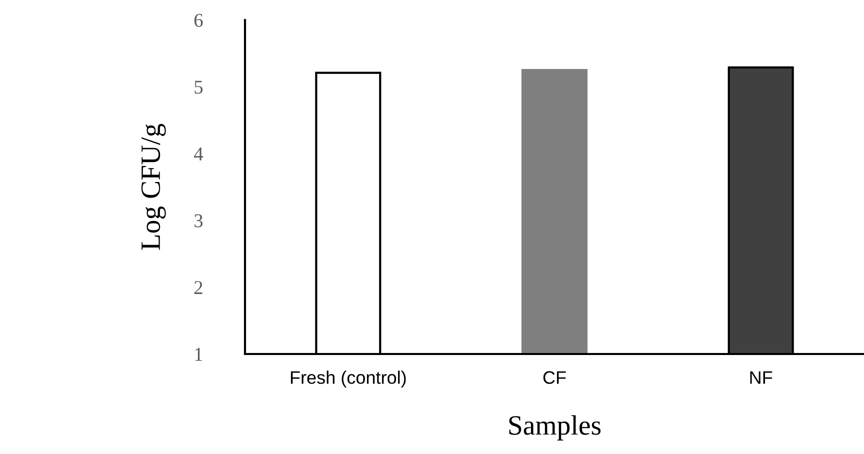  What do you see at coordinates (198, 20) in the screenshot?
I see `y-tick-label: 6` at bounding box center [198, 20].